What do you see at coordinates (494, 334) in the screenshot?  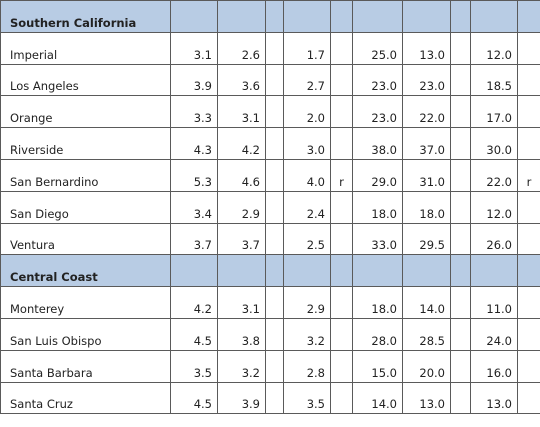 I see `value-cell: 24.0` at bounding box center [494, 334].